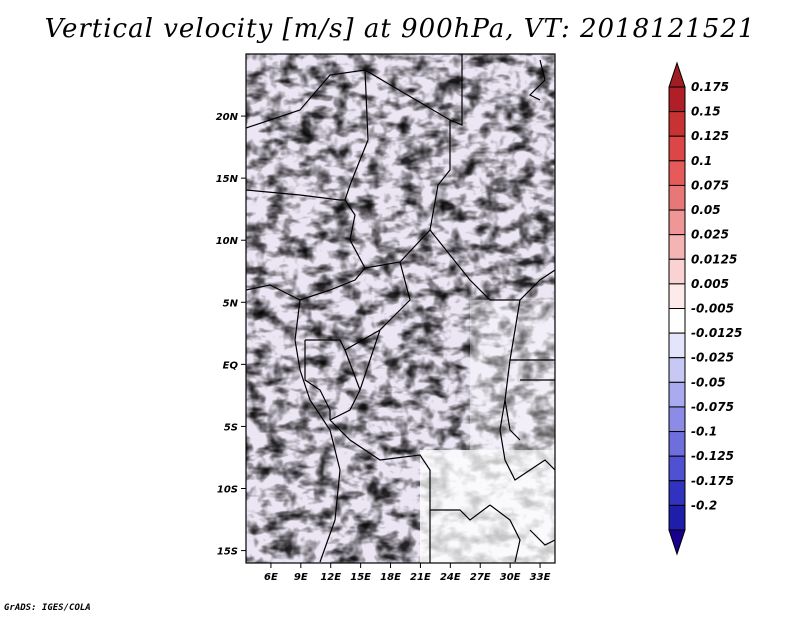  What do you see at coordinates (301, 577) in the screenshot?
I see `lon-label: 9E` at bounding box center [301, 577].